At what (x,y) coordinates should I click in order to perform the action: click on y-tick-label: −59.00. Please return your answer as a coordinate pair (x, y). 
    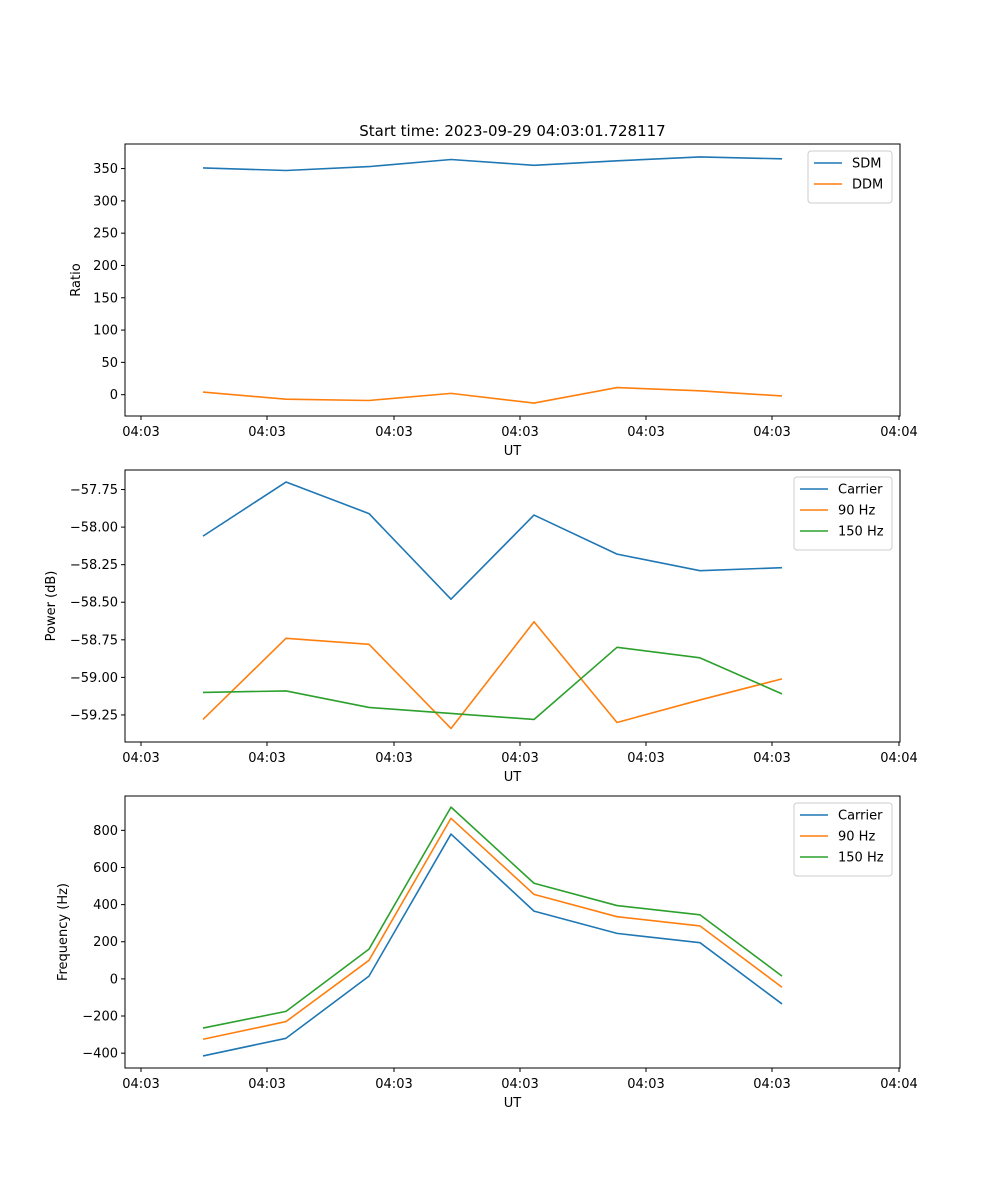
    Looking at the image, I should click on (94, 678).